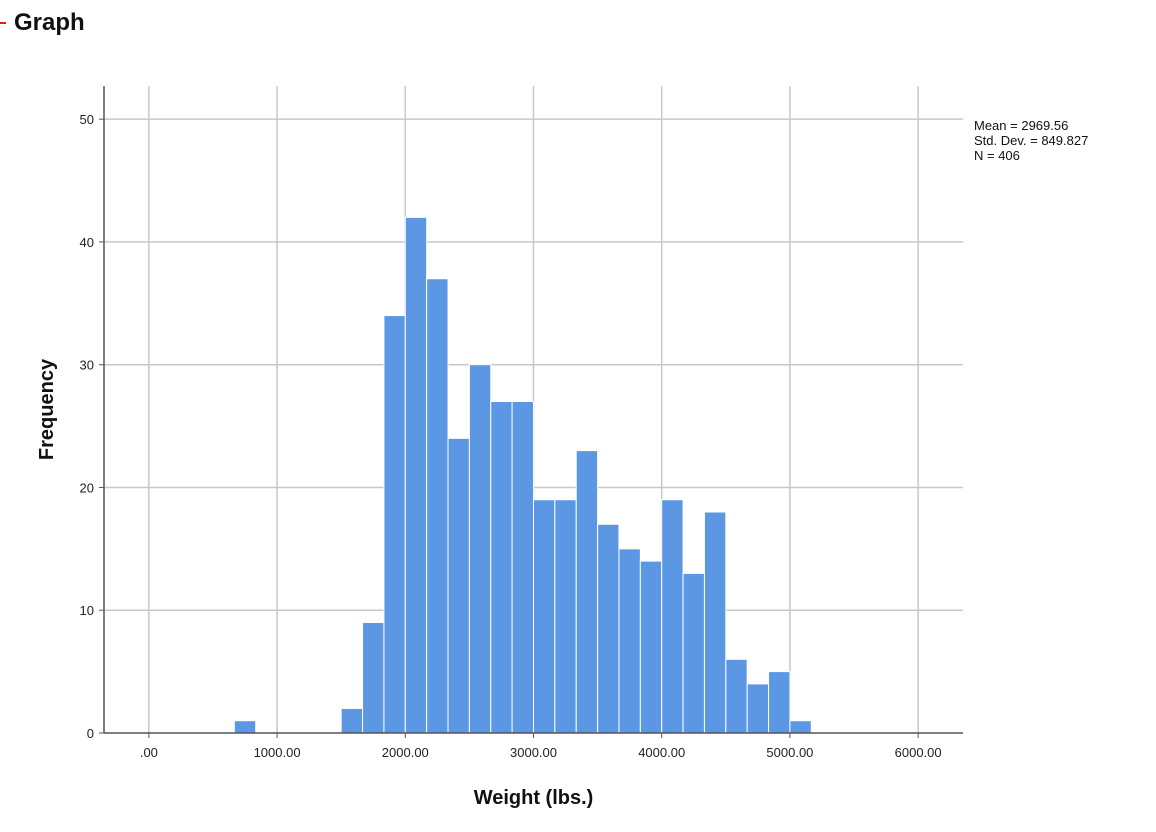 The height and width of the screenshot is (832, 1156). What do you see at coordinates (87, 365) in the screenshot?
I see `y-tick-label-3: 30` at bounding box center [87, 365].